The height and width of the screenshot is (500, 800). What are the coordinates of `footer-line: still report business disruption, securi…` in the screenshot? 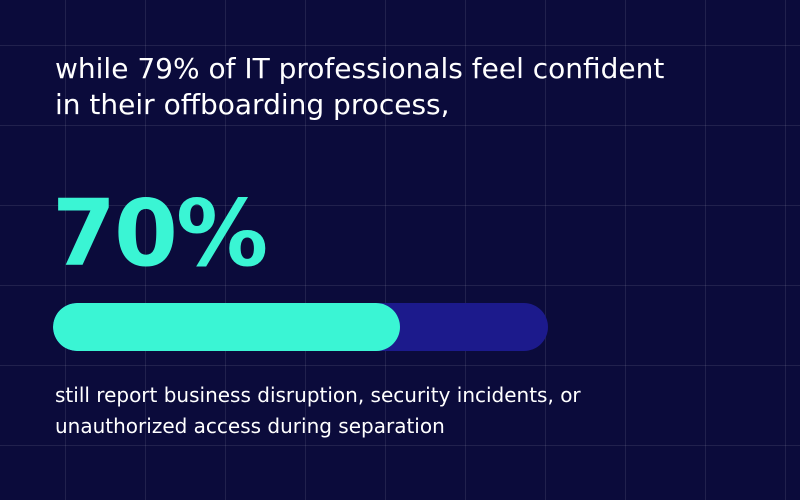 It's located at (318, 395).